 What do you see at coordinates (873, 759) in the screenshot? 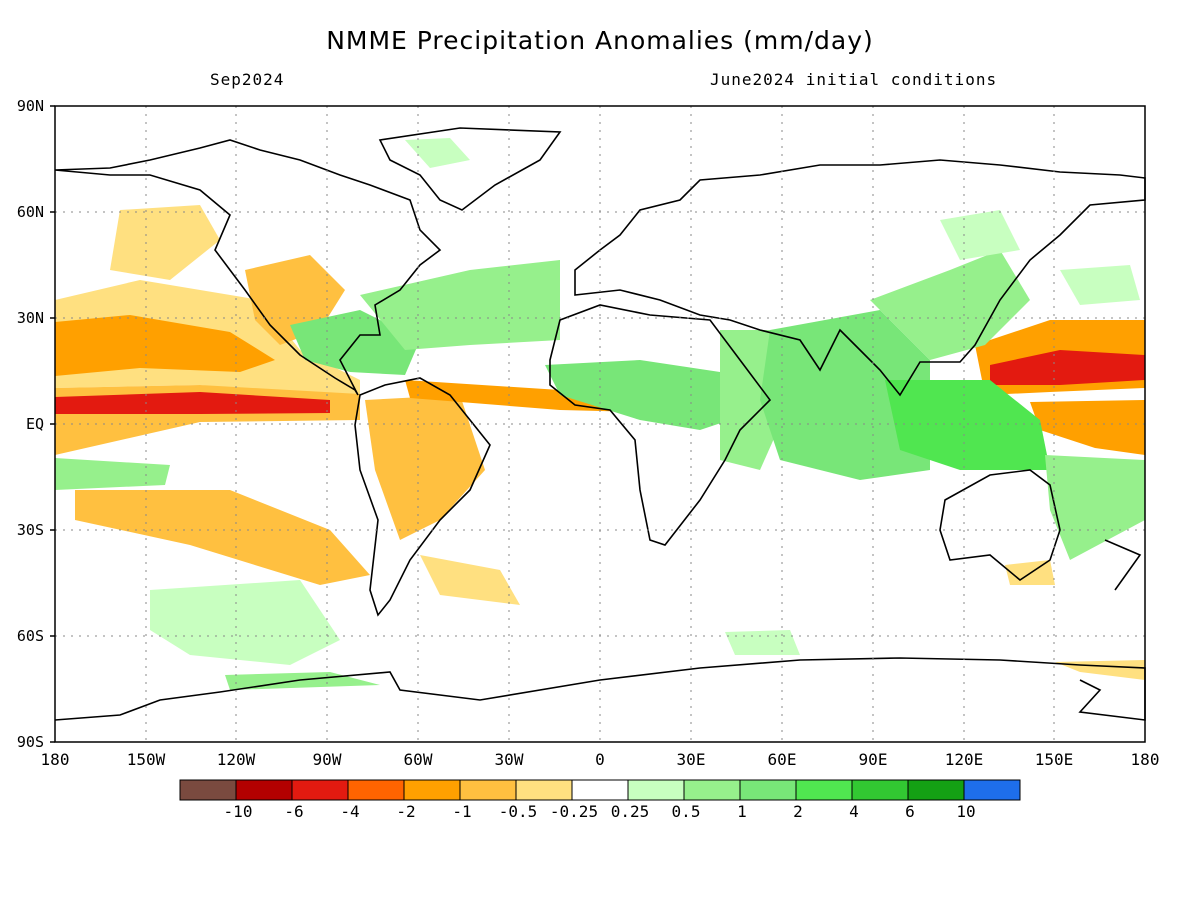
I see `lon-label: 90E` at bounding box center [873, 759].